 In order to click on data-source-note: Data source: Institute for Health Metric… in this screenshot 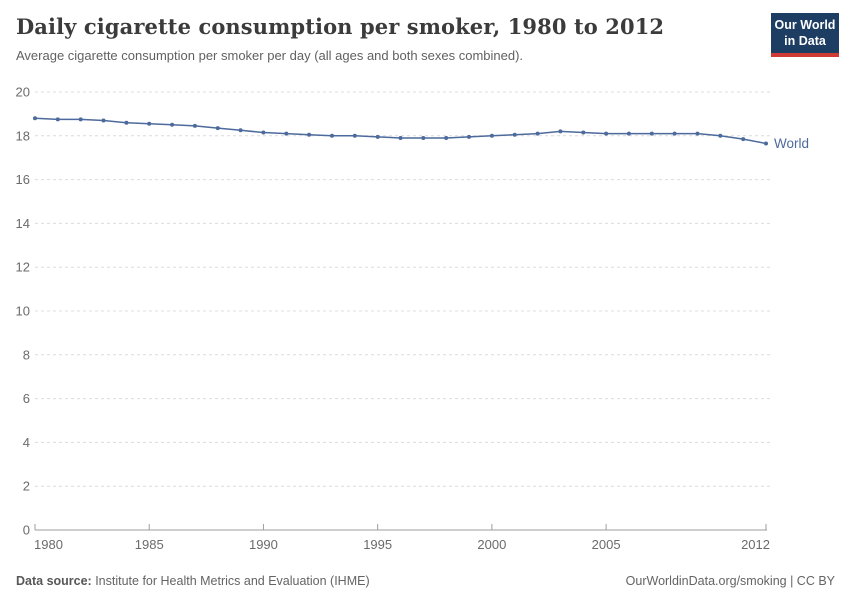, I will do `click(193, 581)`.